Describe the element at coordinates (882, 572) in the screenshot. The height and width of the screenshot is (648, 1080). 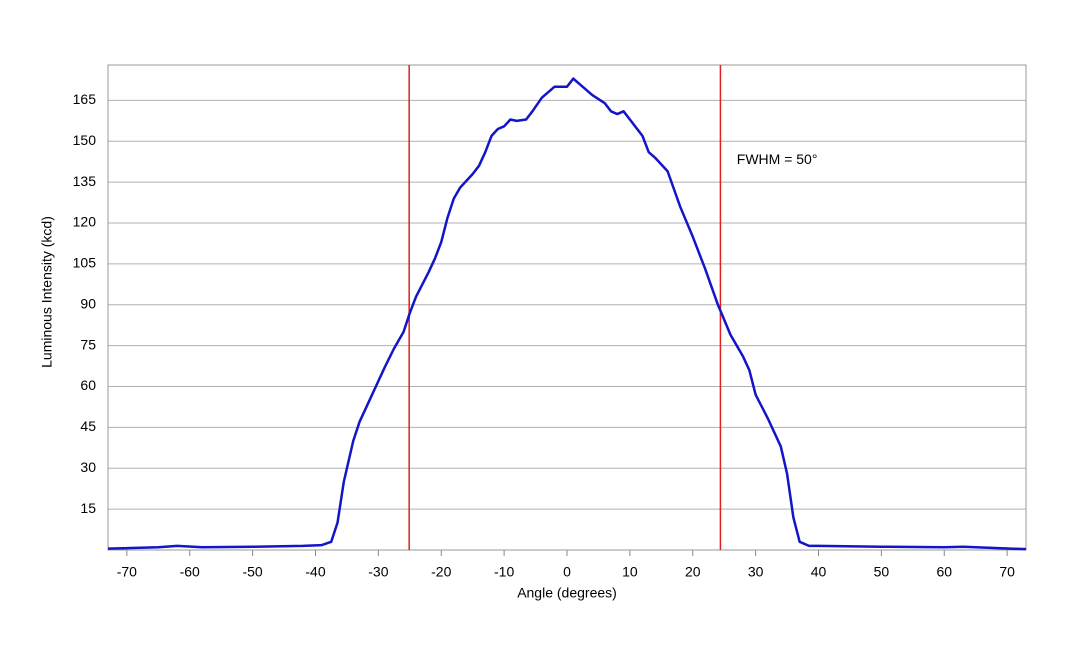
I see `x-tick-label: 50` at that location.